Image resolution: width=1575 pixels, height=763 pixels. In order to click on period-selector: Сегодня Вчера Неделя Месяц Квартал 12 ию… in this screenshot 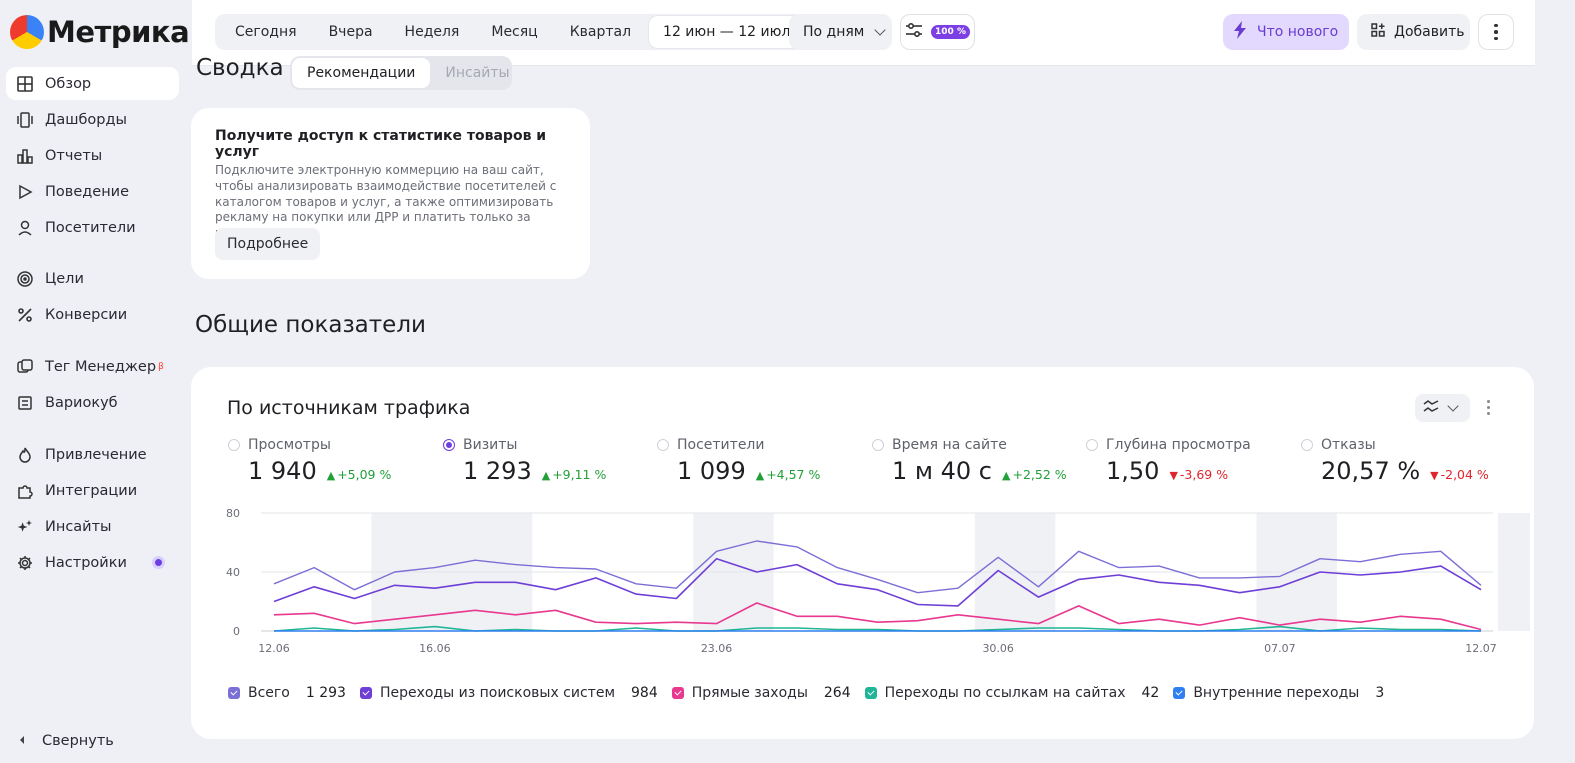, I will do `click(521, 32)`.